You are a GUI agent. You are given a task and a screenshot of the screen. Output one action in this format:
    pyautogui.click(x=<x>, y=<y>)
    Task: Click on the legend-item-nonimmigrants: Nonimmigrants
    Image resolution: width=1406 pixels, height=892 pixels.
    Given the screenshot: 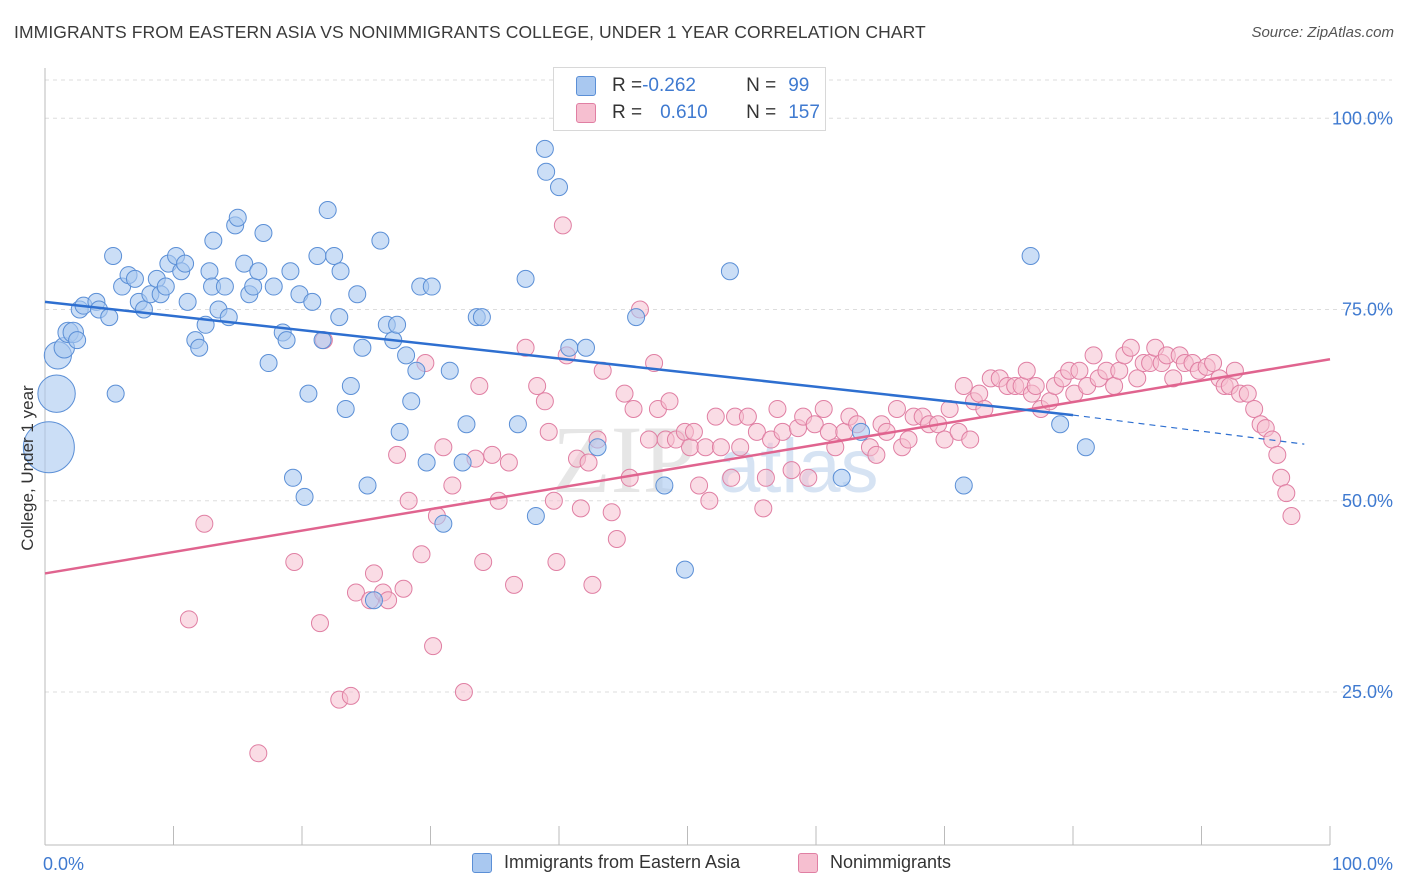 What is the action you would take?
    pyautogui.click(x=874, y=862)
    